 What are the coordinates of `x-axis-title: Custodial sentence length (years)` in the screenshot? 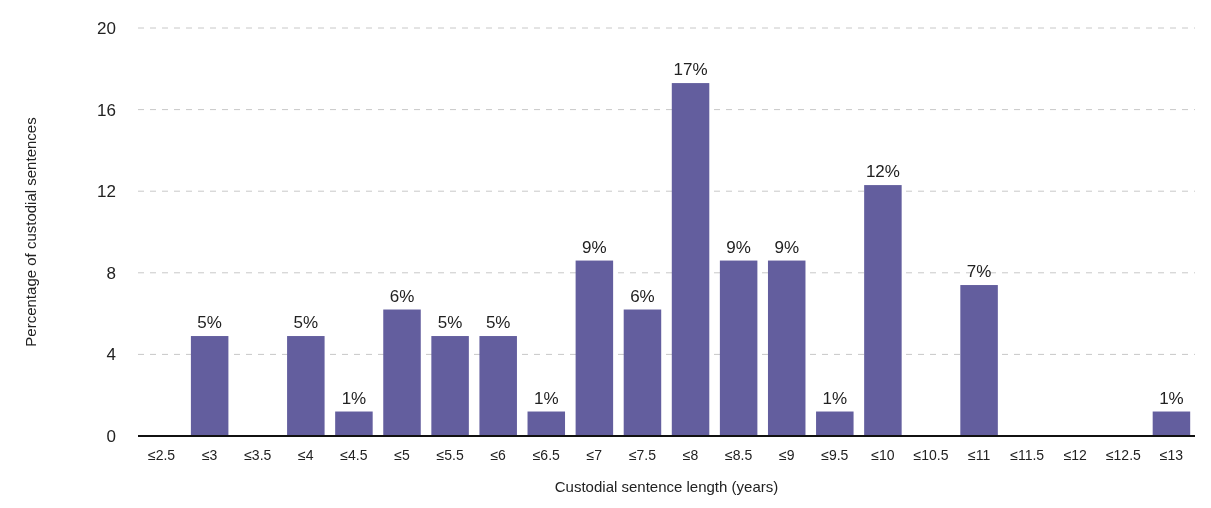 It's located at (666, 486).